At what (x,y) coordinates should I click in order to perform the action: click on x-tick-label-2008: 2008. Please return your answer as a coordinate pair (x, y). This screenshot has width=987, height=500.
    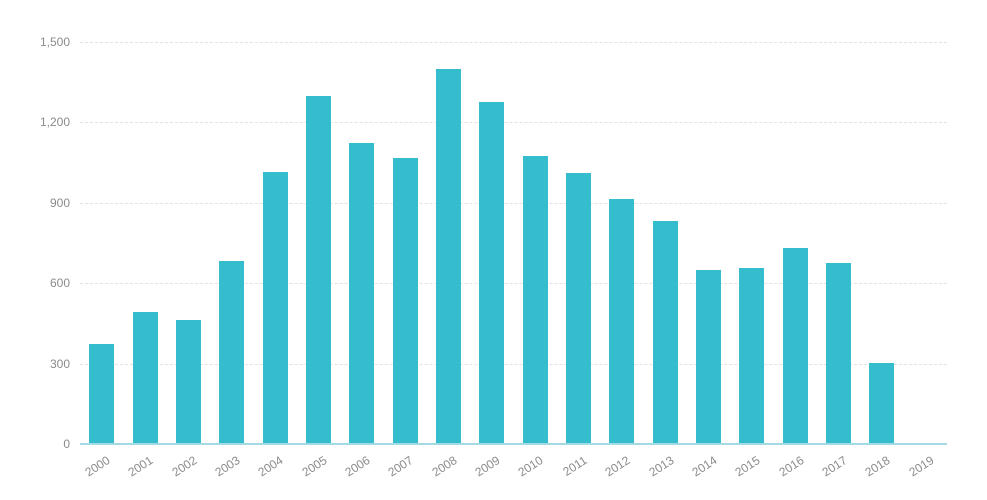
    Looking at the image, I should click on (444, 466).